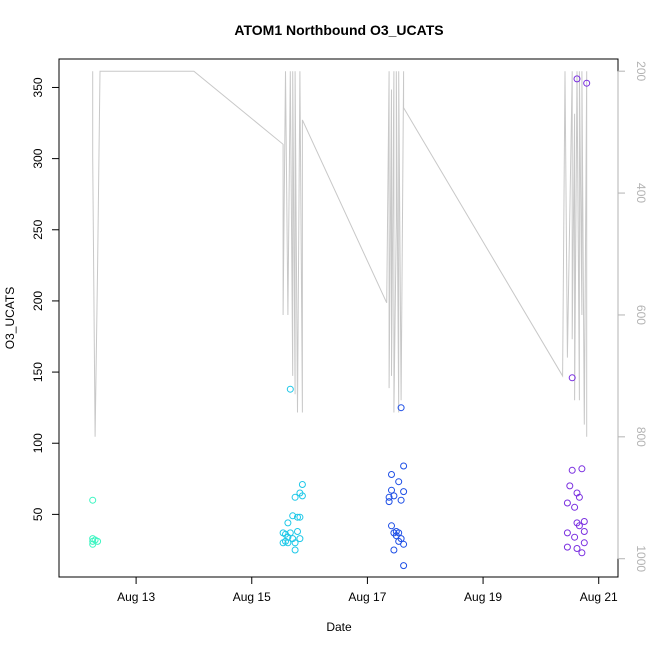 This screenshot has height=650, width=650. What do you see at coordinates (632, 316) in the screenshot?
I see `y2-axis: 200 400 600 800 1000` at bounding box center [632, 316].